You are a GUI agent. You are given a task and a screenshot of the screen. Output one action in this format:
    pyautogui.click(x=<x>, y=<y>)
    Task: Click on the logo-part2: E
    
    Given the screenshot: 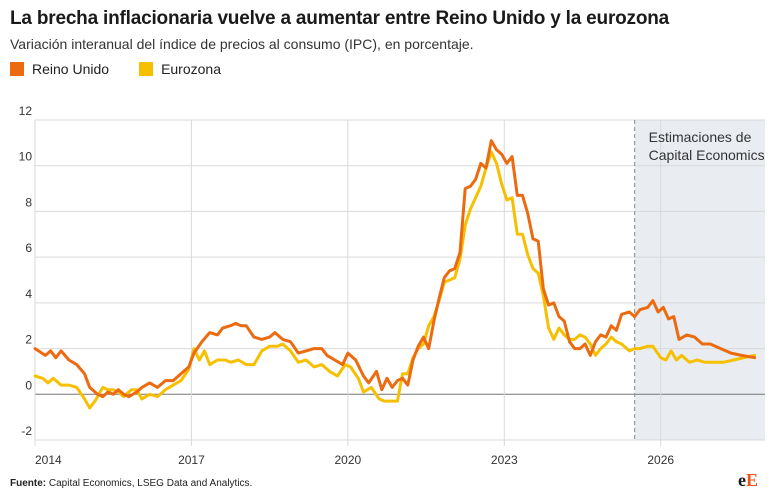 What is the action you would take?
    pyautogui.click(x=752, y=480)
    